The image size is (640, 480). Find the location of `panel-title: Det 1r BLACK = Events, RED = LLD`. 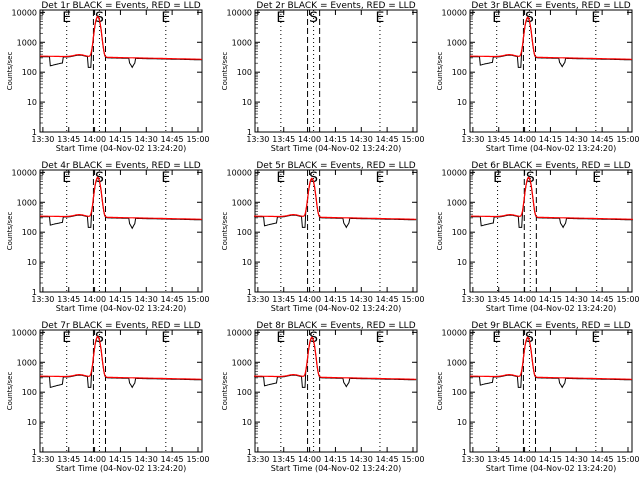

panel-title: Det 1r BLACK = Events, RED = LLD is located at coordinates (120, 6).